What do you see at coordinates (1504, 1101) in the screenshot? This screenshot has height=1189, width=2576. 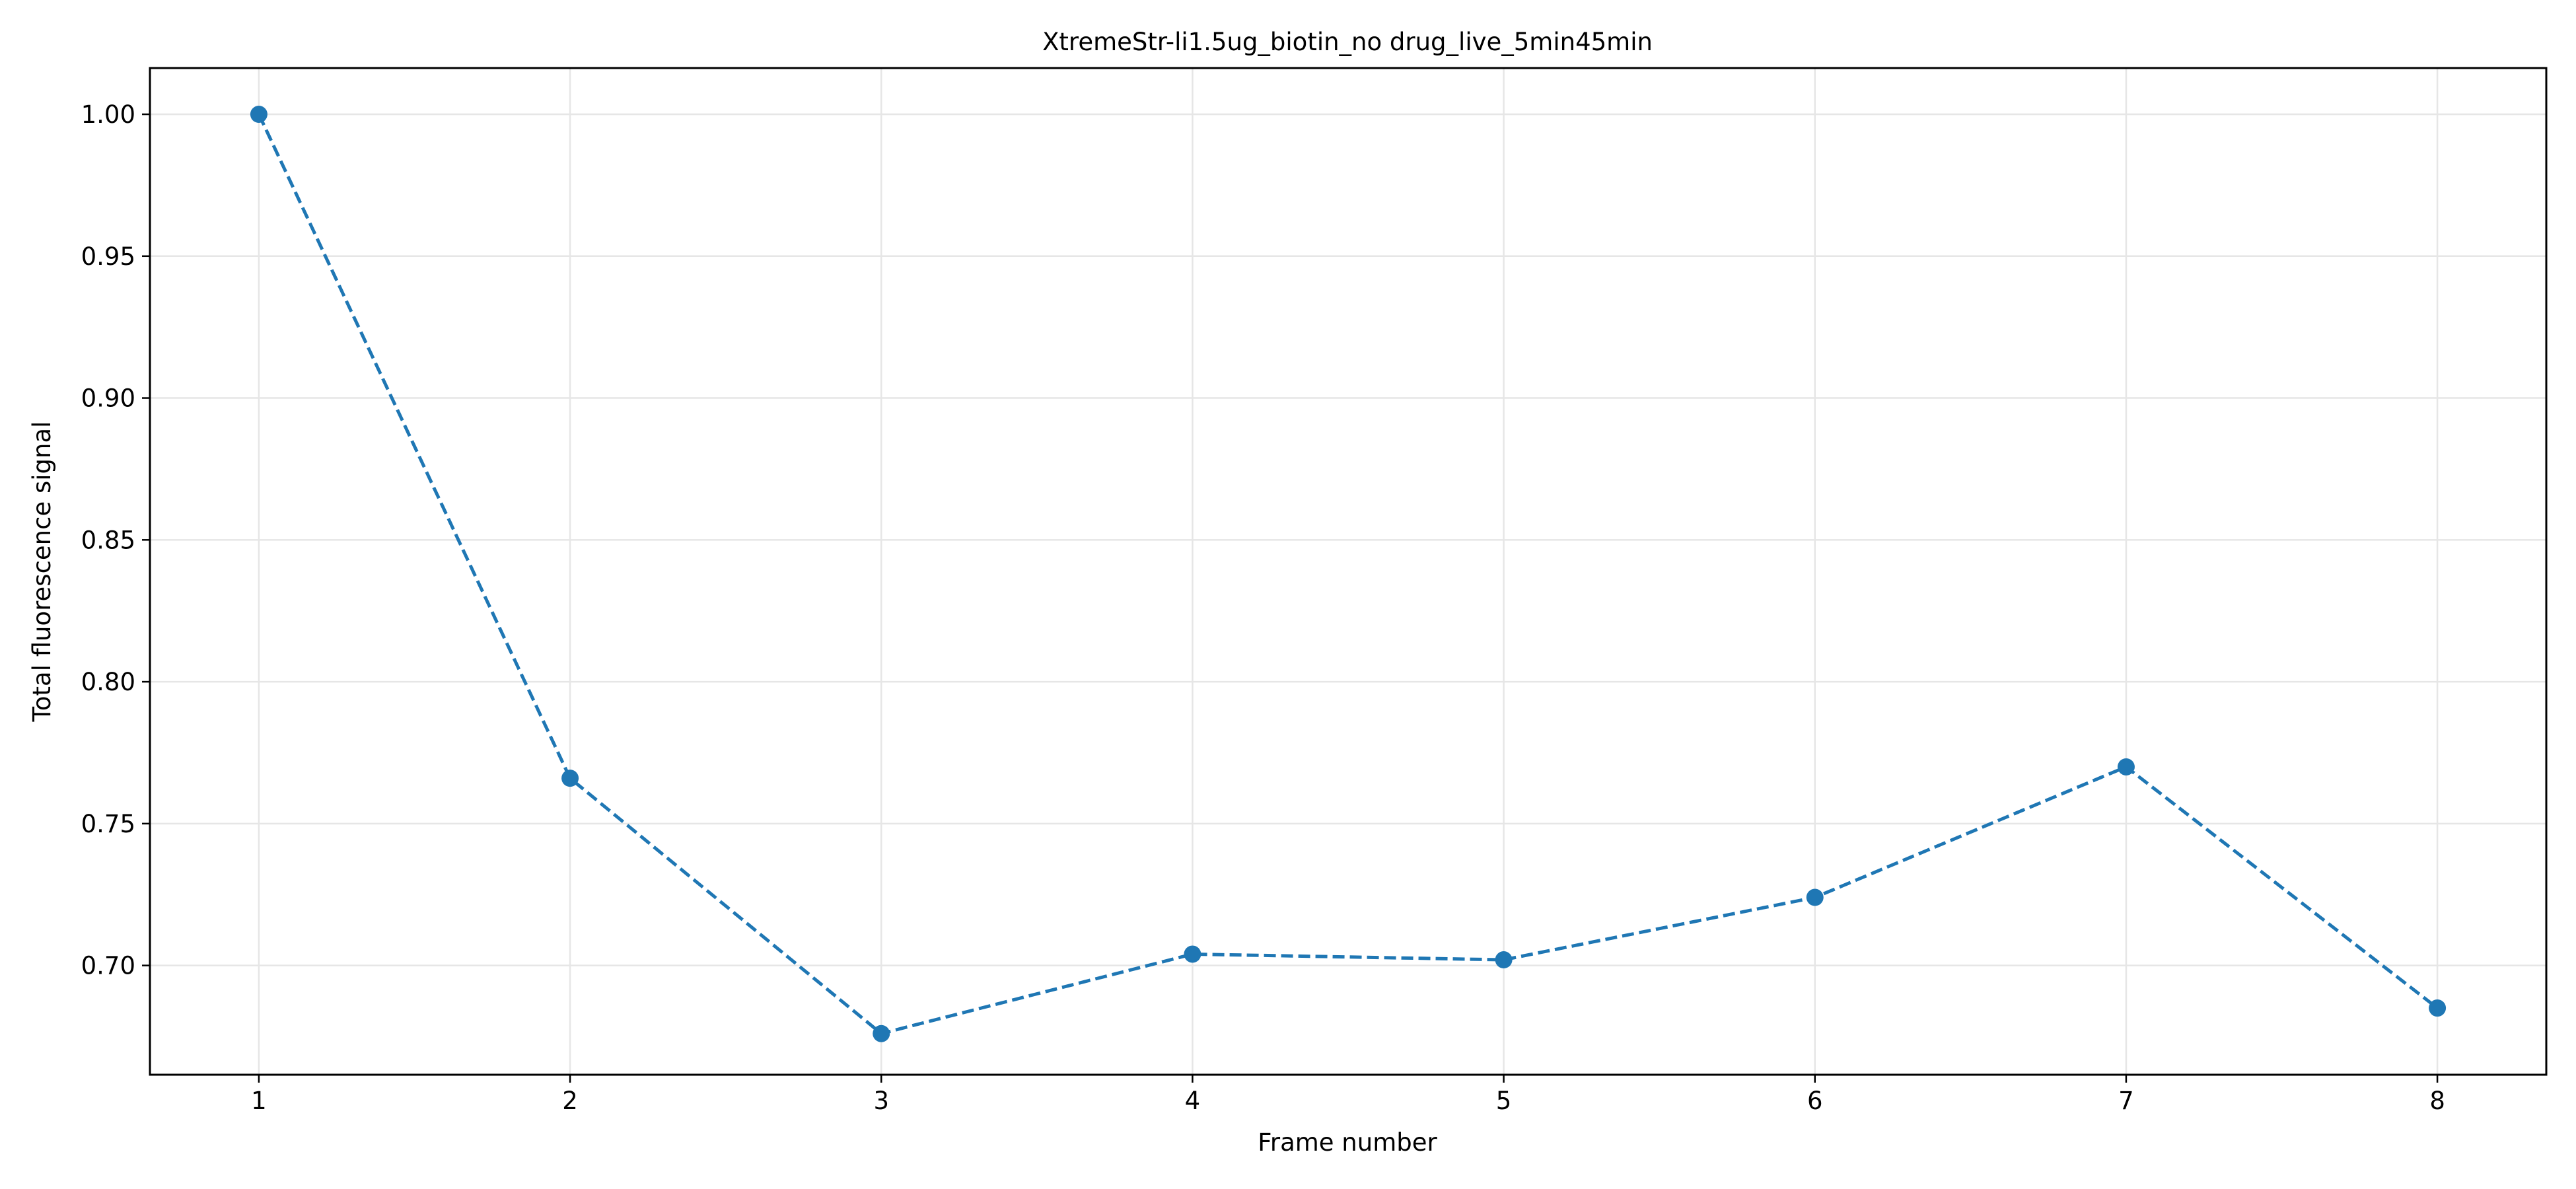 I see `x-tick-label: 5` at bounding box center [1504, 1101].